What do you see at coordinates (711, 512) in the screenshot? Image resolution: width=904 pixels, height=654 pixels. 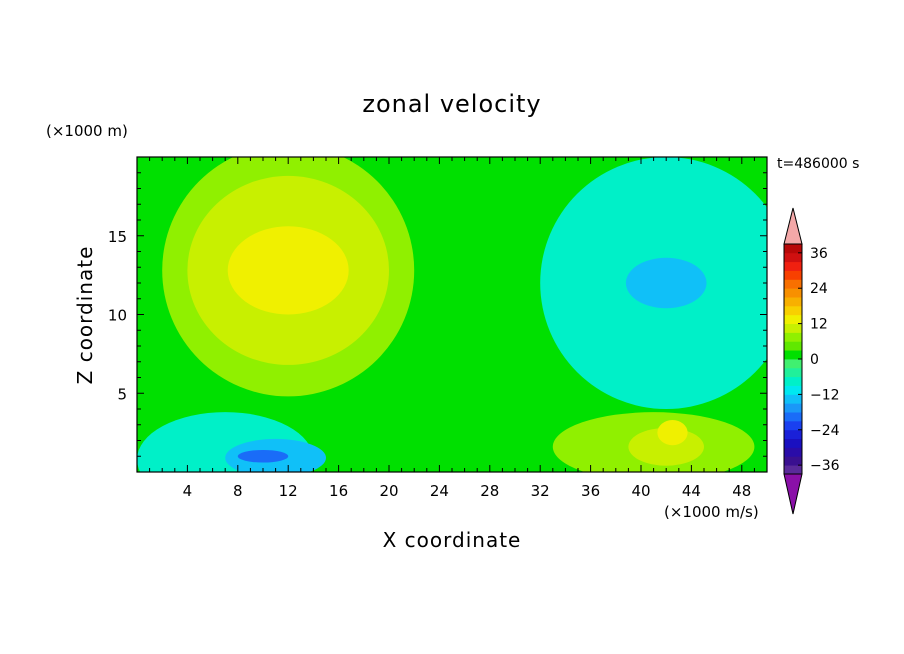 I see `x-unit-label: (×1000 m/s)` at bounding box center [711, 512].